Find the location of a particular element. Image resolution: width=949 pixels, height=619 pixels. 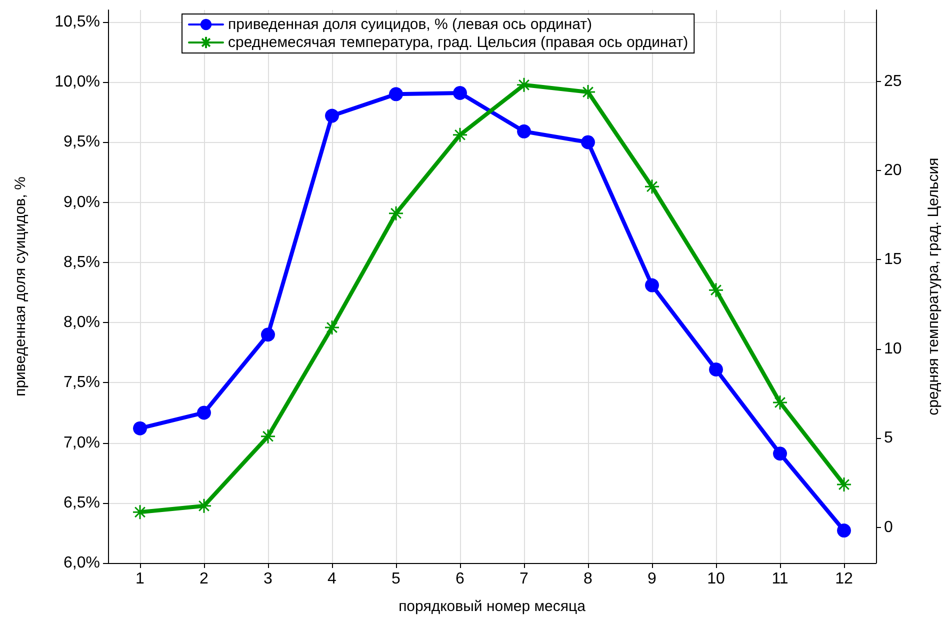

y-axis-title: приведенная доля суицидов, % is located at coordinates (20, 286).